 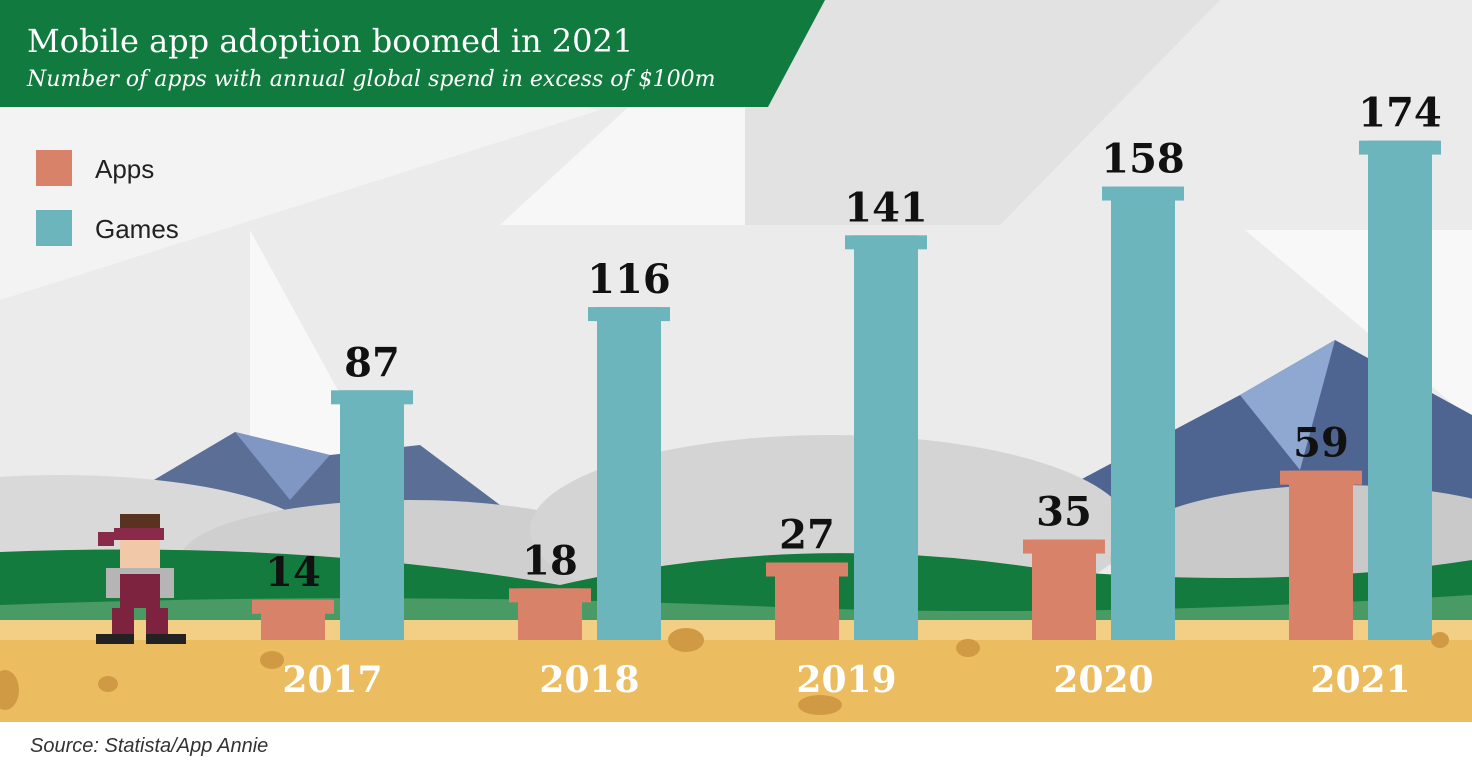 I want to click on source: Source: Statista/App Annie, so click(x=149, y=746).